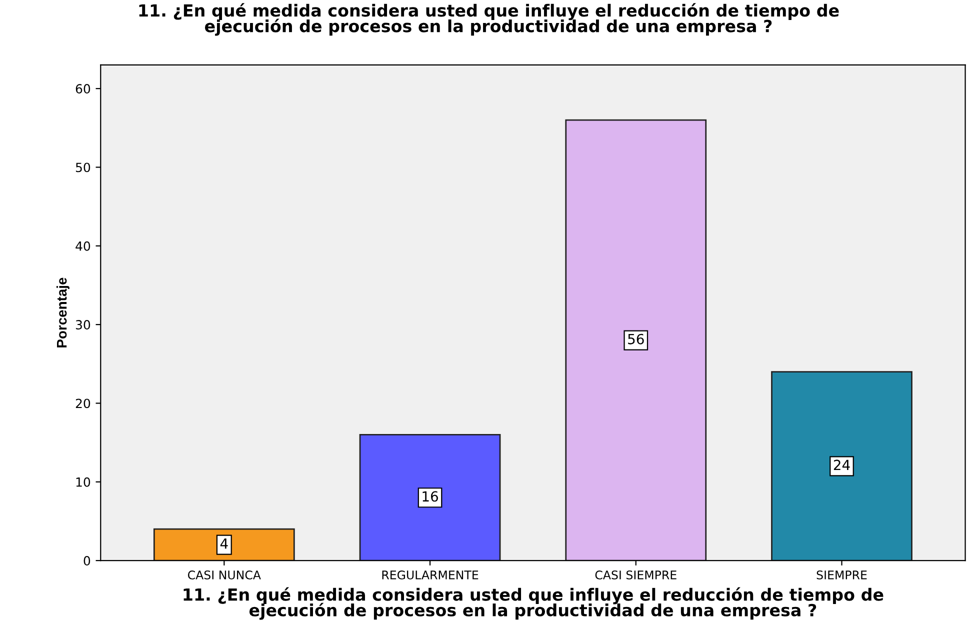 The width and height of the screenshot is (977, 637). What do you see at coordinates (83, 89) in the screenshot?
I see `y-tick-label: 60` at bounding box center [83, 89].